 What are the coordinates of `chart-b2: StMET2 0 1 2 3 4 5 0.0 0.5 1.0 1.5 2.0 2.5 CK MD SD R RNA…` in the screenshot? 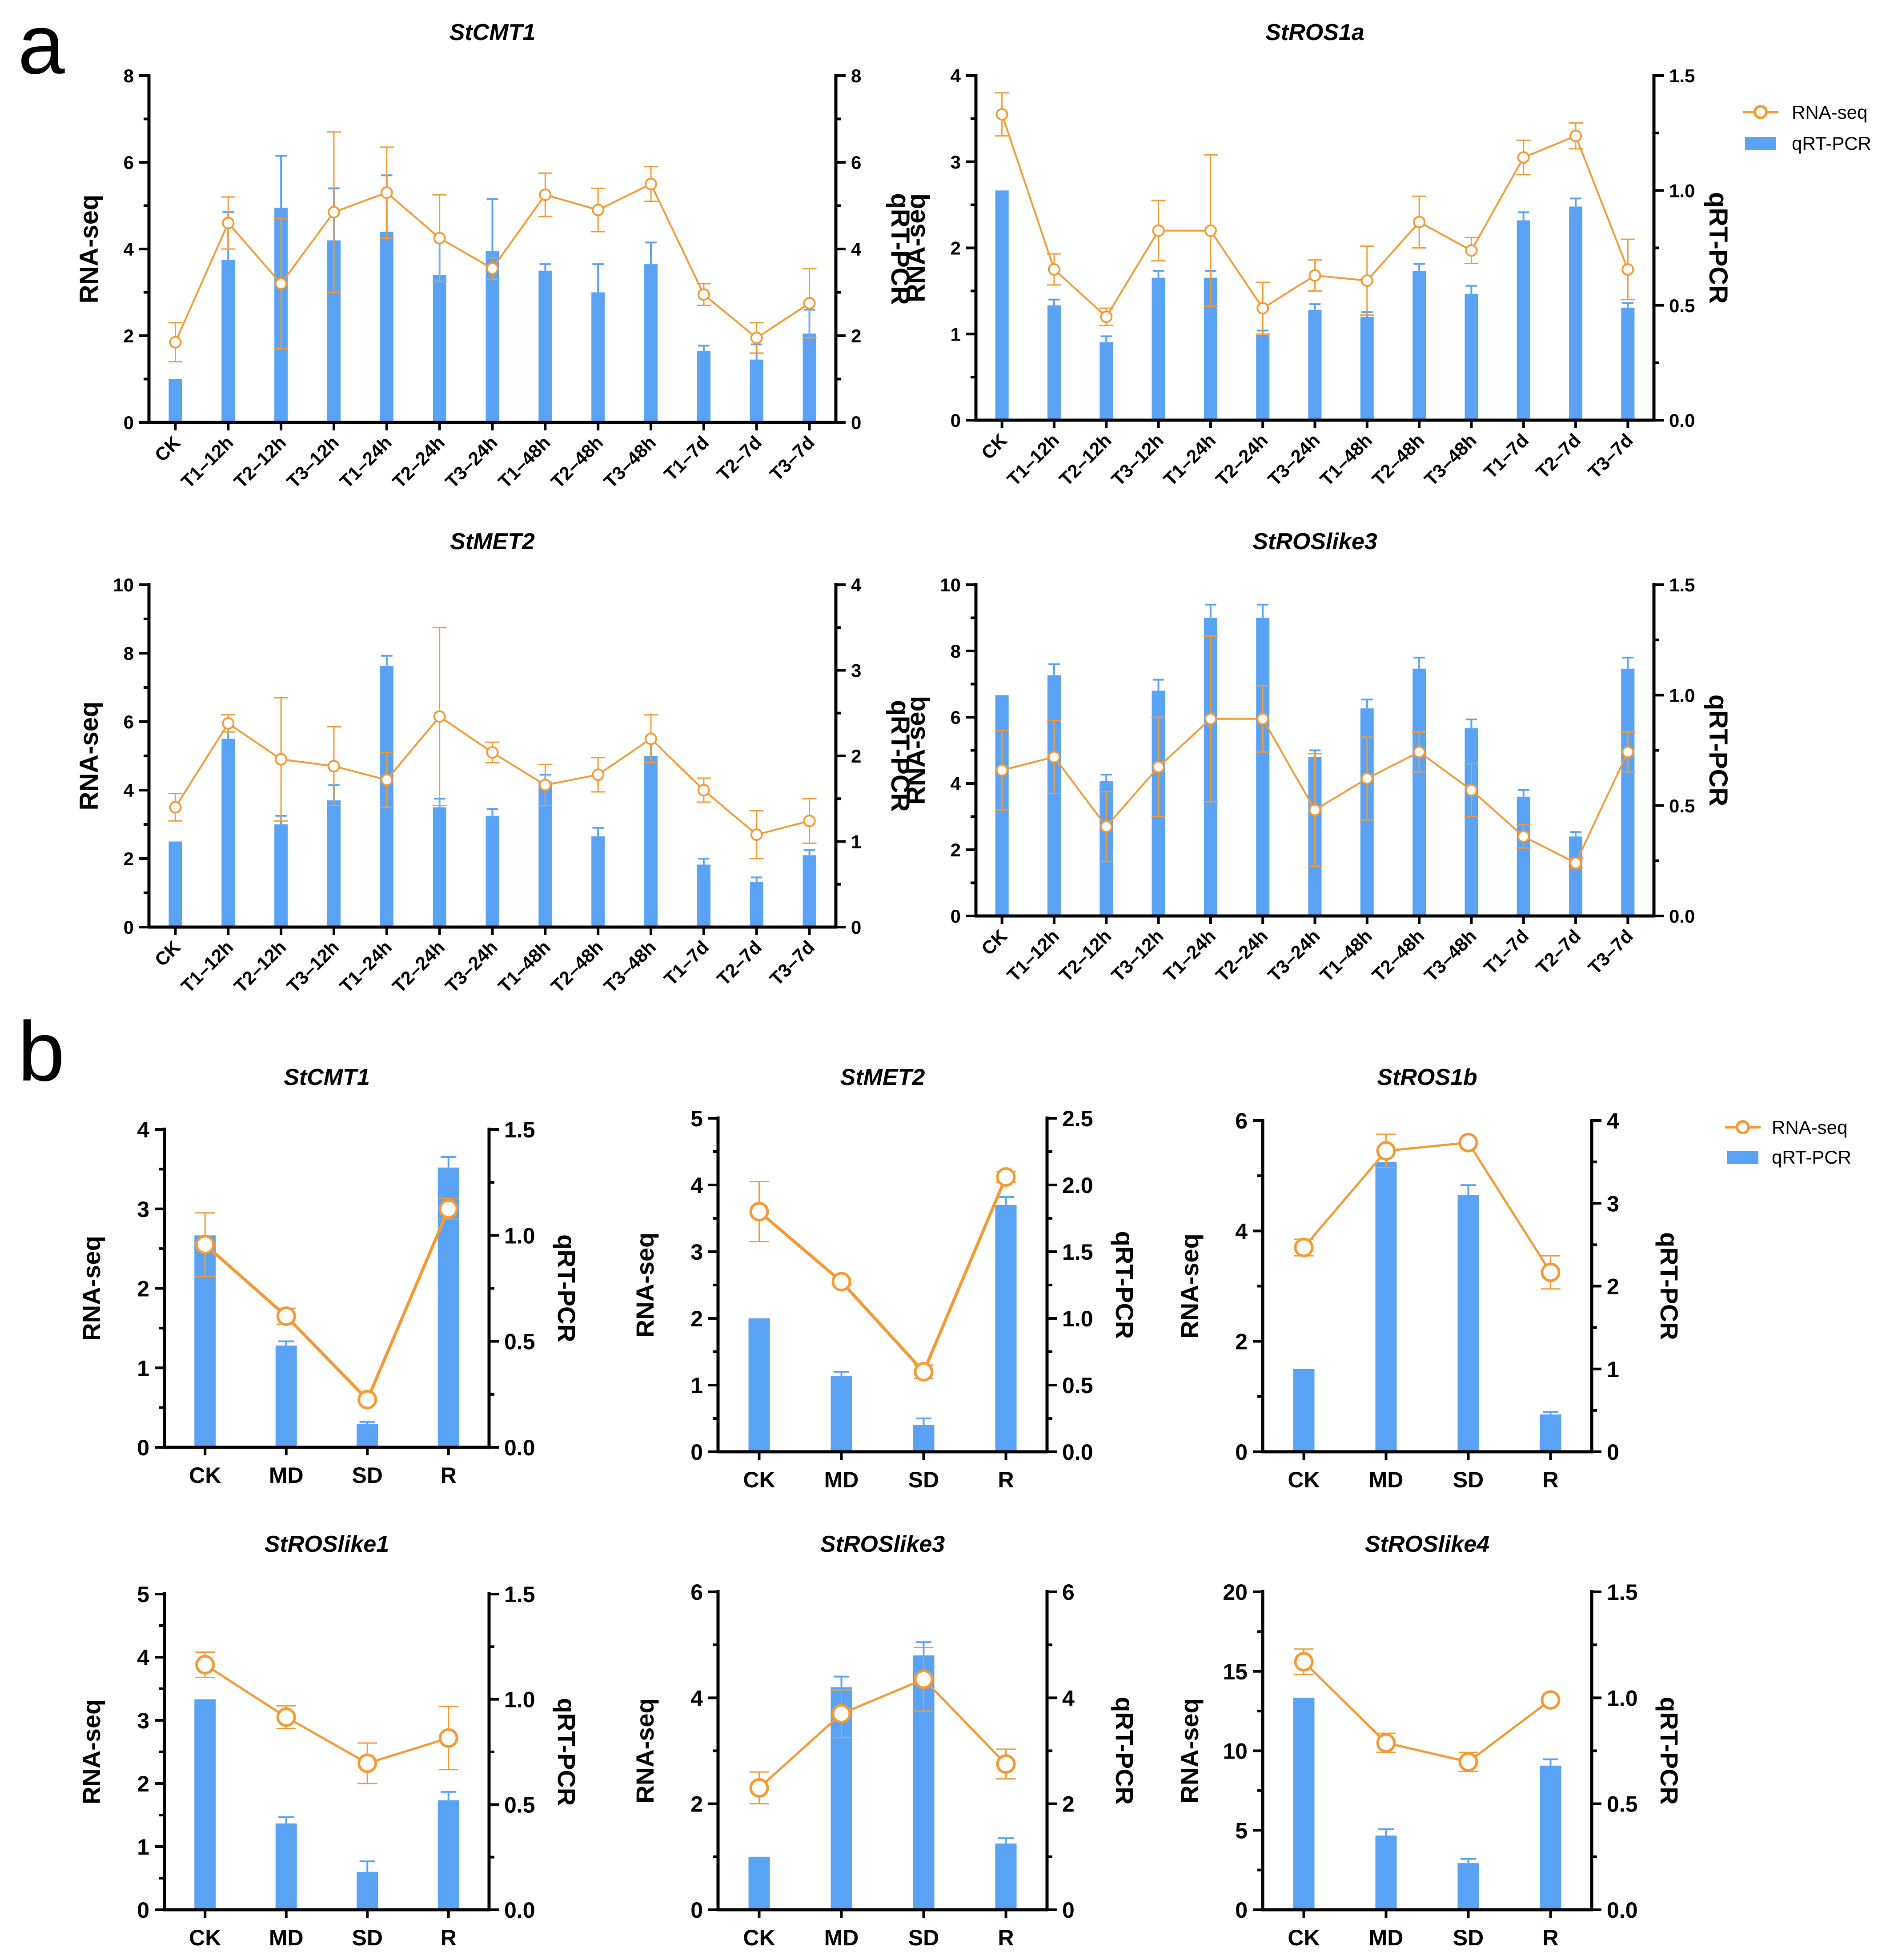 It's located at (885, 1278).